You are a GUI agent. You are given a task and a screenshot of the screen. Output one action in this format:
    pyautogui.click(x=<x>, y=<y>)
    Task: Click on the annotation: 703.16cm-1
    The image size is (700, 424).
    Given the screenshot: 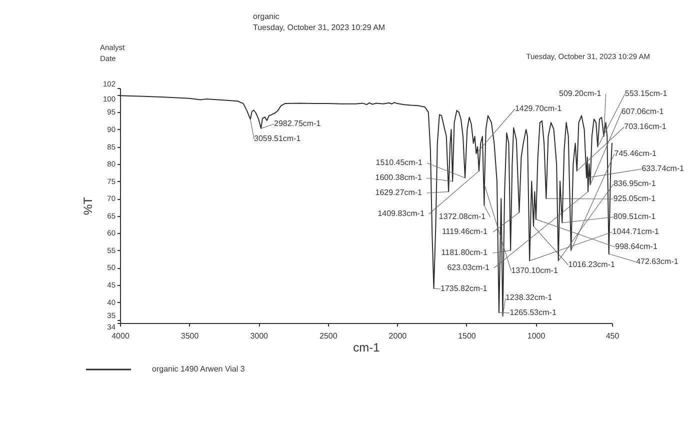 What is the action you would take?
    pyautogui.click(x=645, y=126)
    